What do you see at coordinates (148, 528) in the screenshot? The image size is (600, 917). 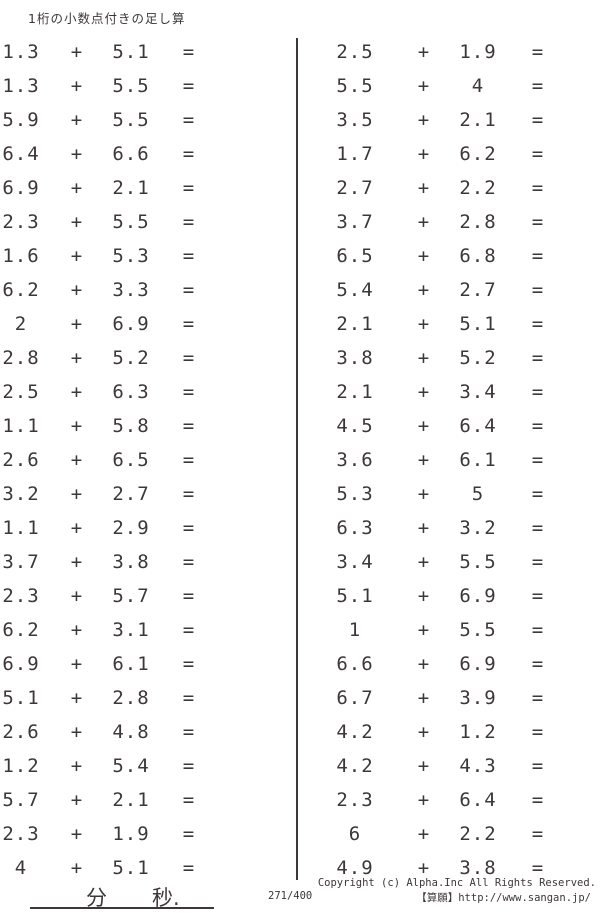 I see `problem-row: 1.1 + 2.9 =` at bounding box center [148, 528].